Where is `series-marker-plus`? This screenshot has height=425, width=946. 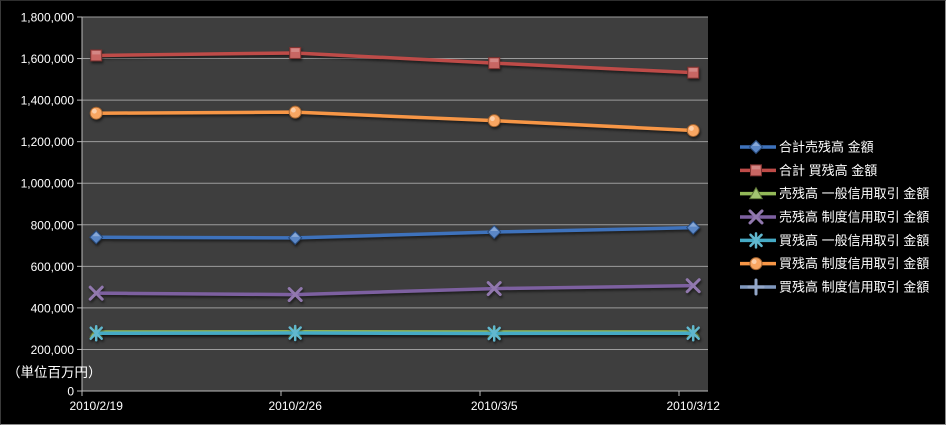 series-marker-plus is located at coordinates (756, 287).